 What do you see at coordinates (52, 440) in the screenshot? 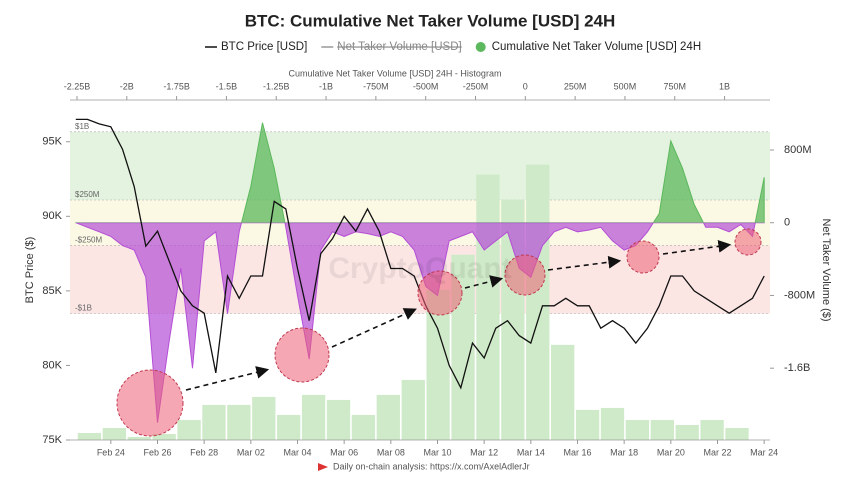
I see `y-tick-label: 75K` at bounding box center [52, 440].